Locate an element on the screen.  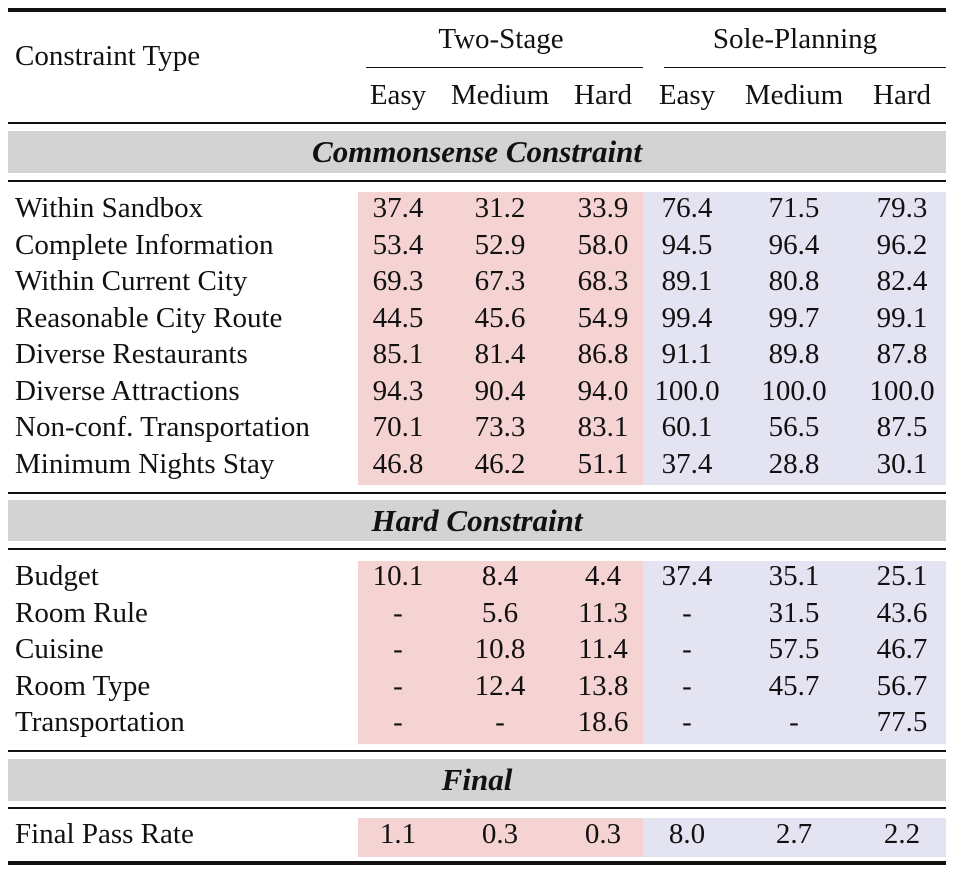
row-label: Complete Information is located at coordinates (144, 245).